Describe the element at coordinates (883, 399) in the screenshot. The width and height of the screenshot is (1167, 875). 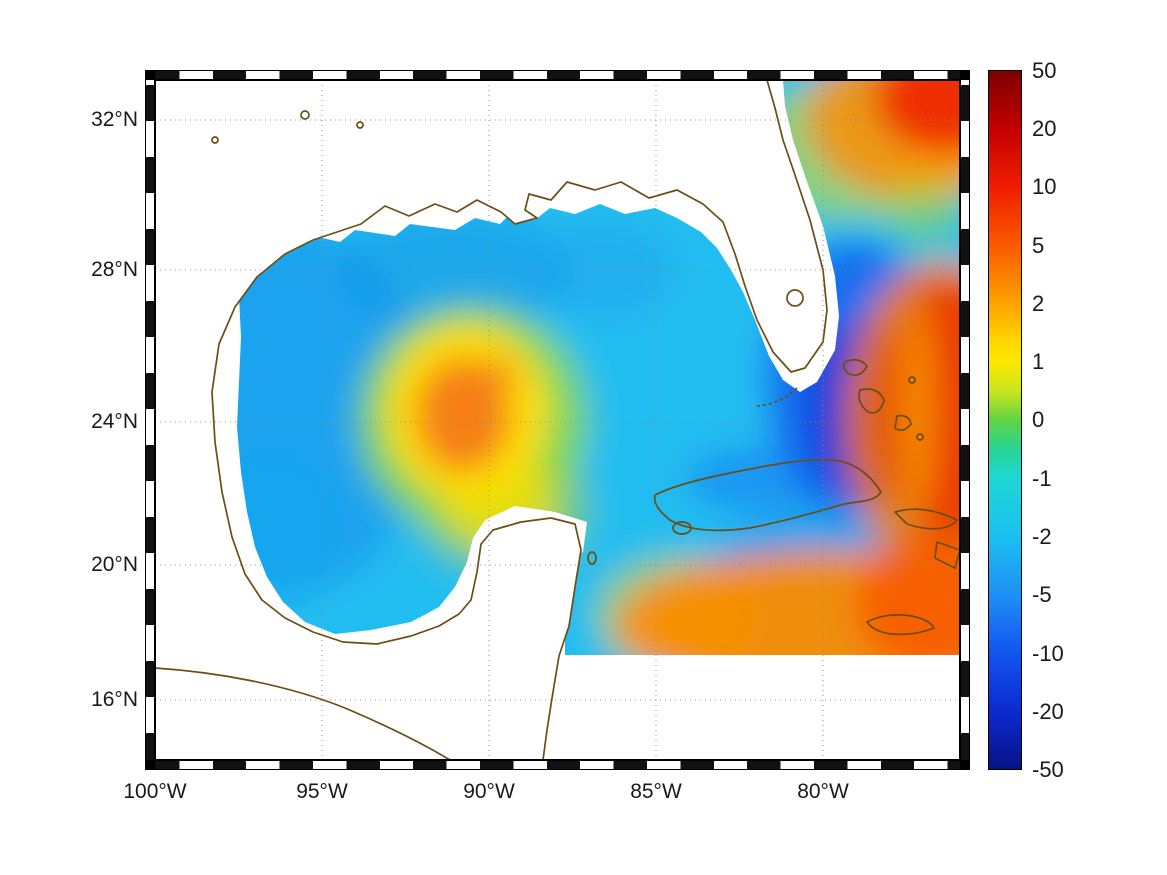
I see `bahamas-outlines` at that location.